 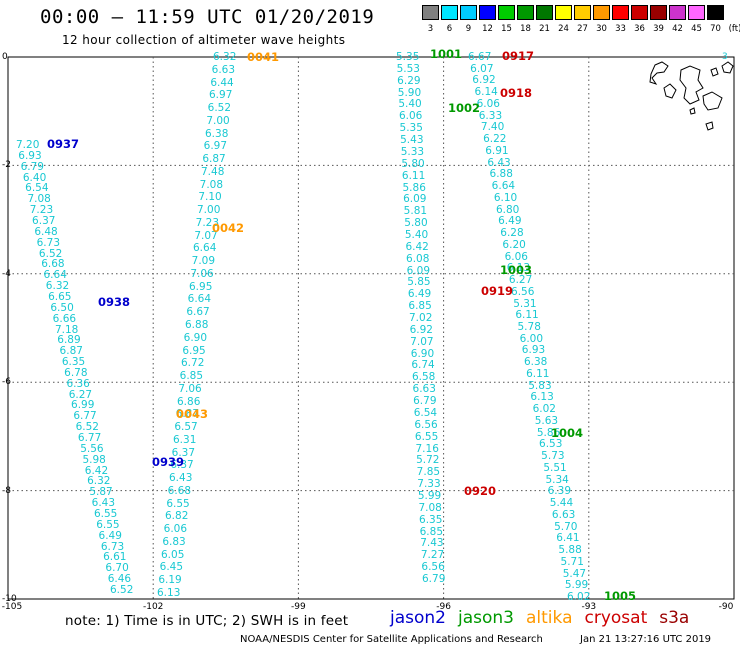 What do you see at coordinates (37, 188) in the screenshot?
I see `swh-value: 6.54` at bounding box center [37, 188].